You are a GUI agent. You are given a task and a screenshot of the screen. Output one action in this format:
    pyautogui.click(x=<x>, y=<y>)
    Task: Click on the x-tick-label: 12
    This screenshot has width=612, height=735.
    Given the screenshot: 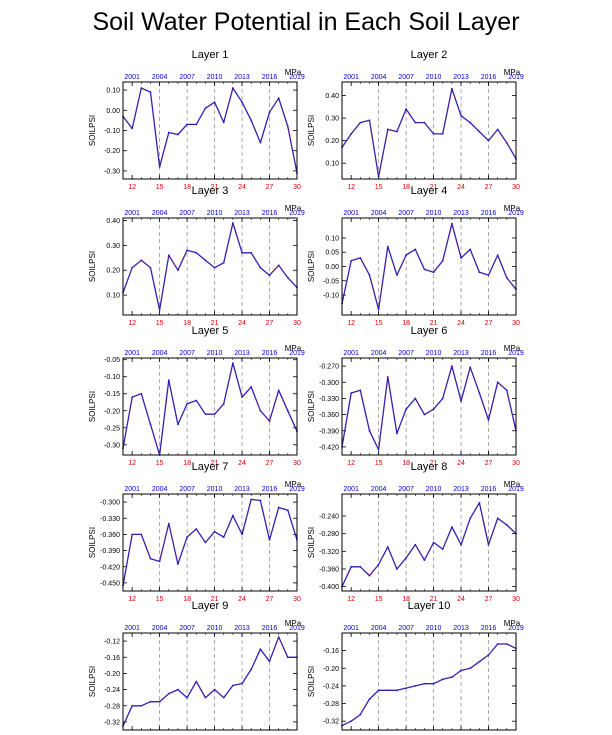 What is the action you would take?
    pyautogui.click(x=132, y=463)
    